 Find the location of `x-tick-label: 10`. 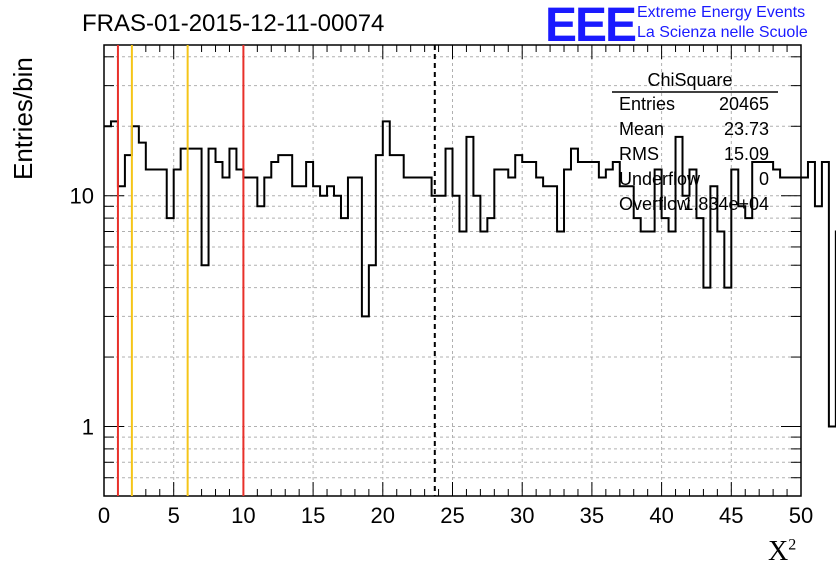

x-tick-label: 10 is located at coordinates (243, 515).